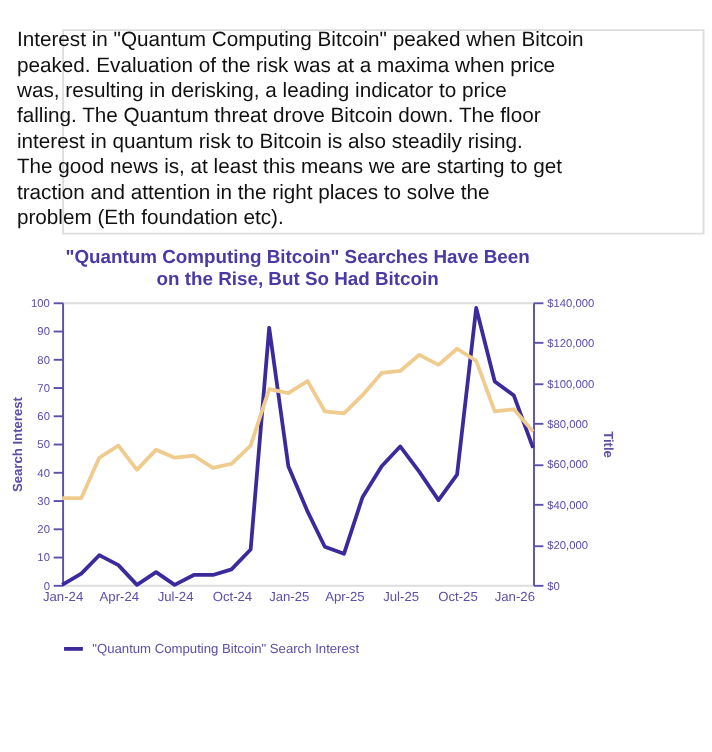 The image size is (712, 752). I want to click on text: "Quantum Computing Bitcoin" Searches Have Been, so click(297, 255).